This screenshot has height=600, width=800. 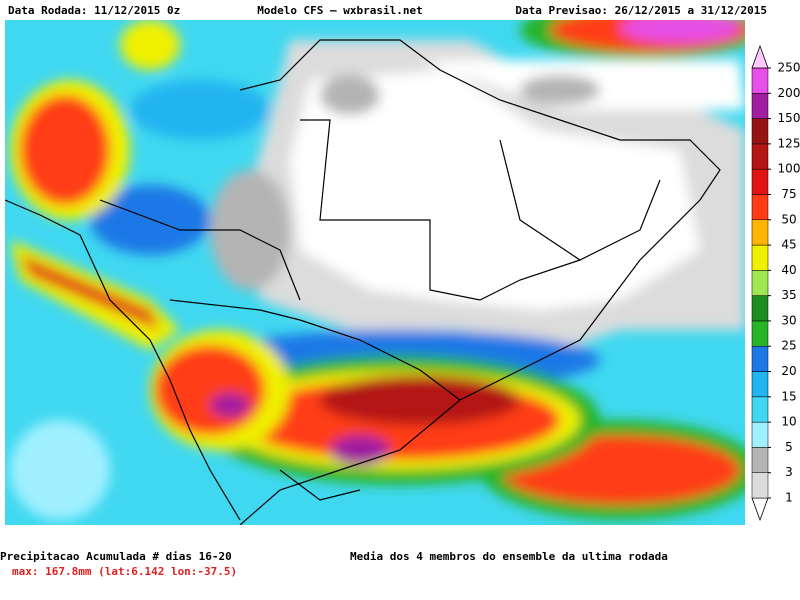 I want to click on colorbar-label: 35, so click(x=788, y=295).